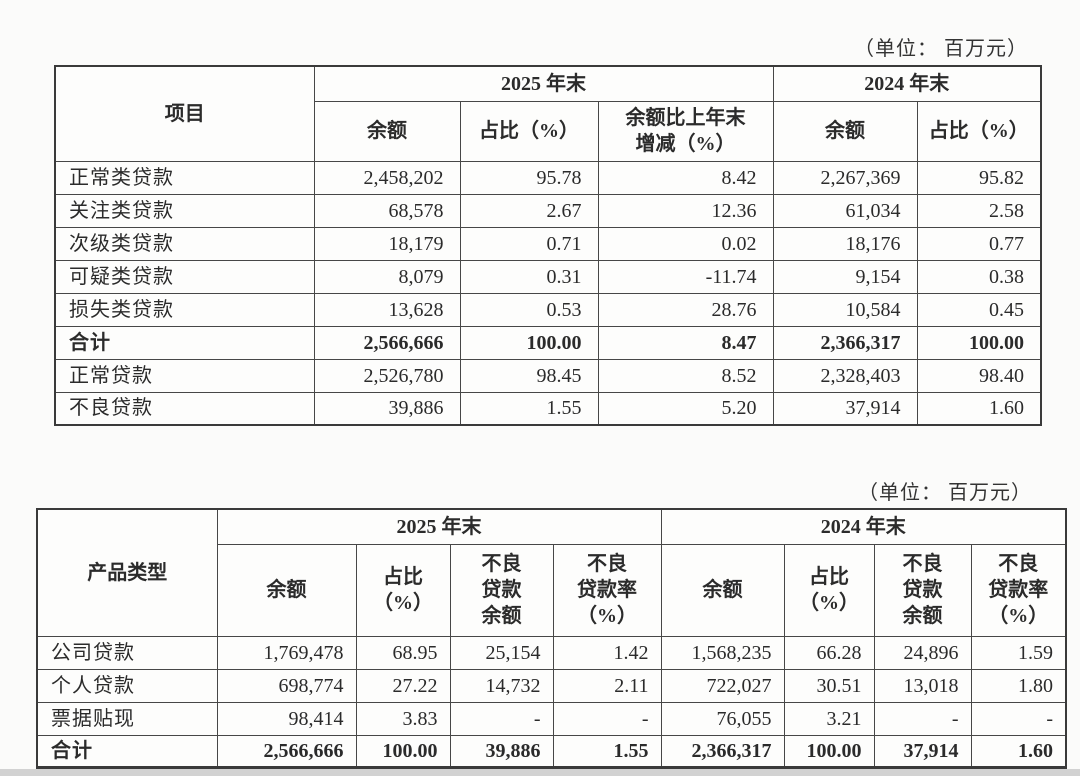 The image size is (1080, 776). I want to click on table2-header-npl-ratio-2025: 不良 贷款率 （%）, so click(607, 590).